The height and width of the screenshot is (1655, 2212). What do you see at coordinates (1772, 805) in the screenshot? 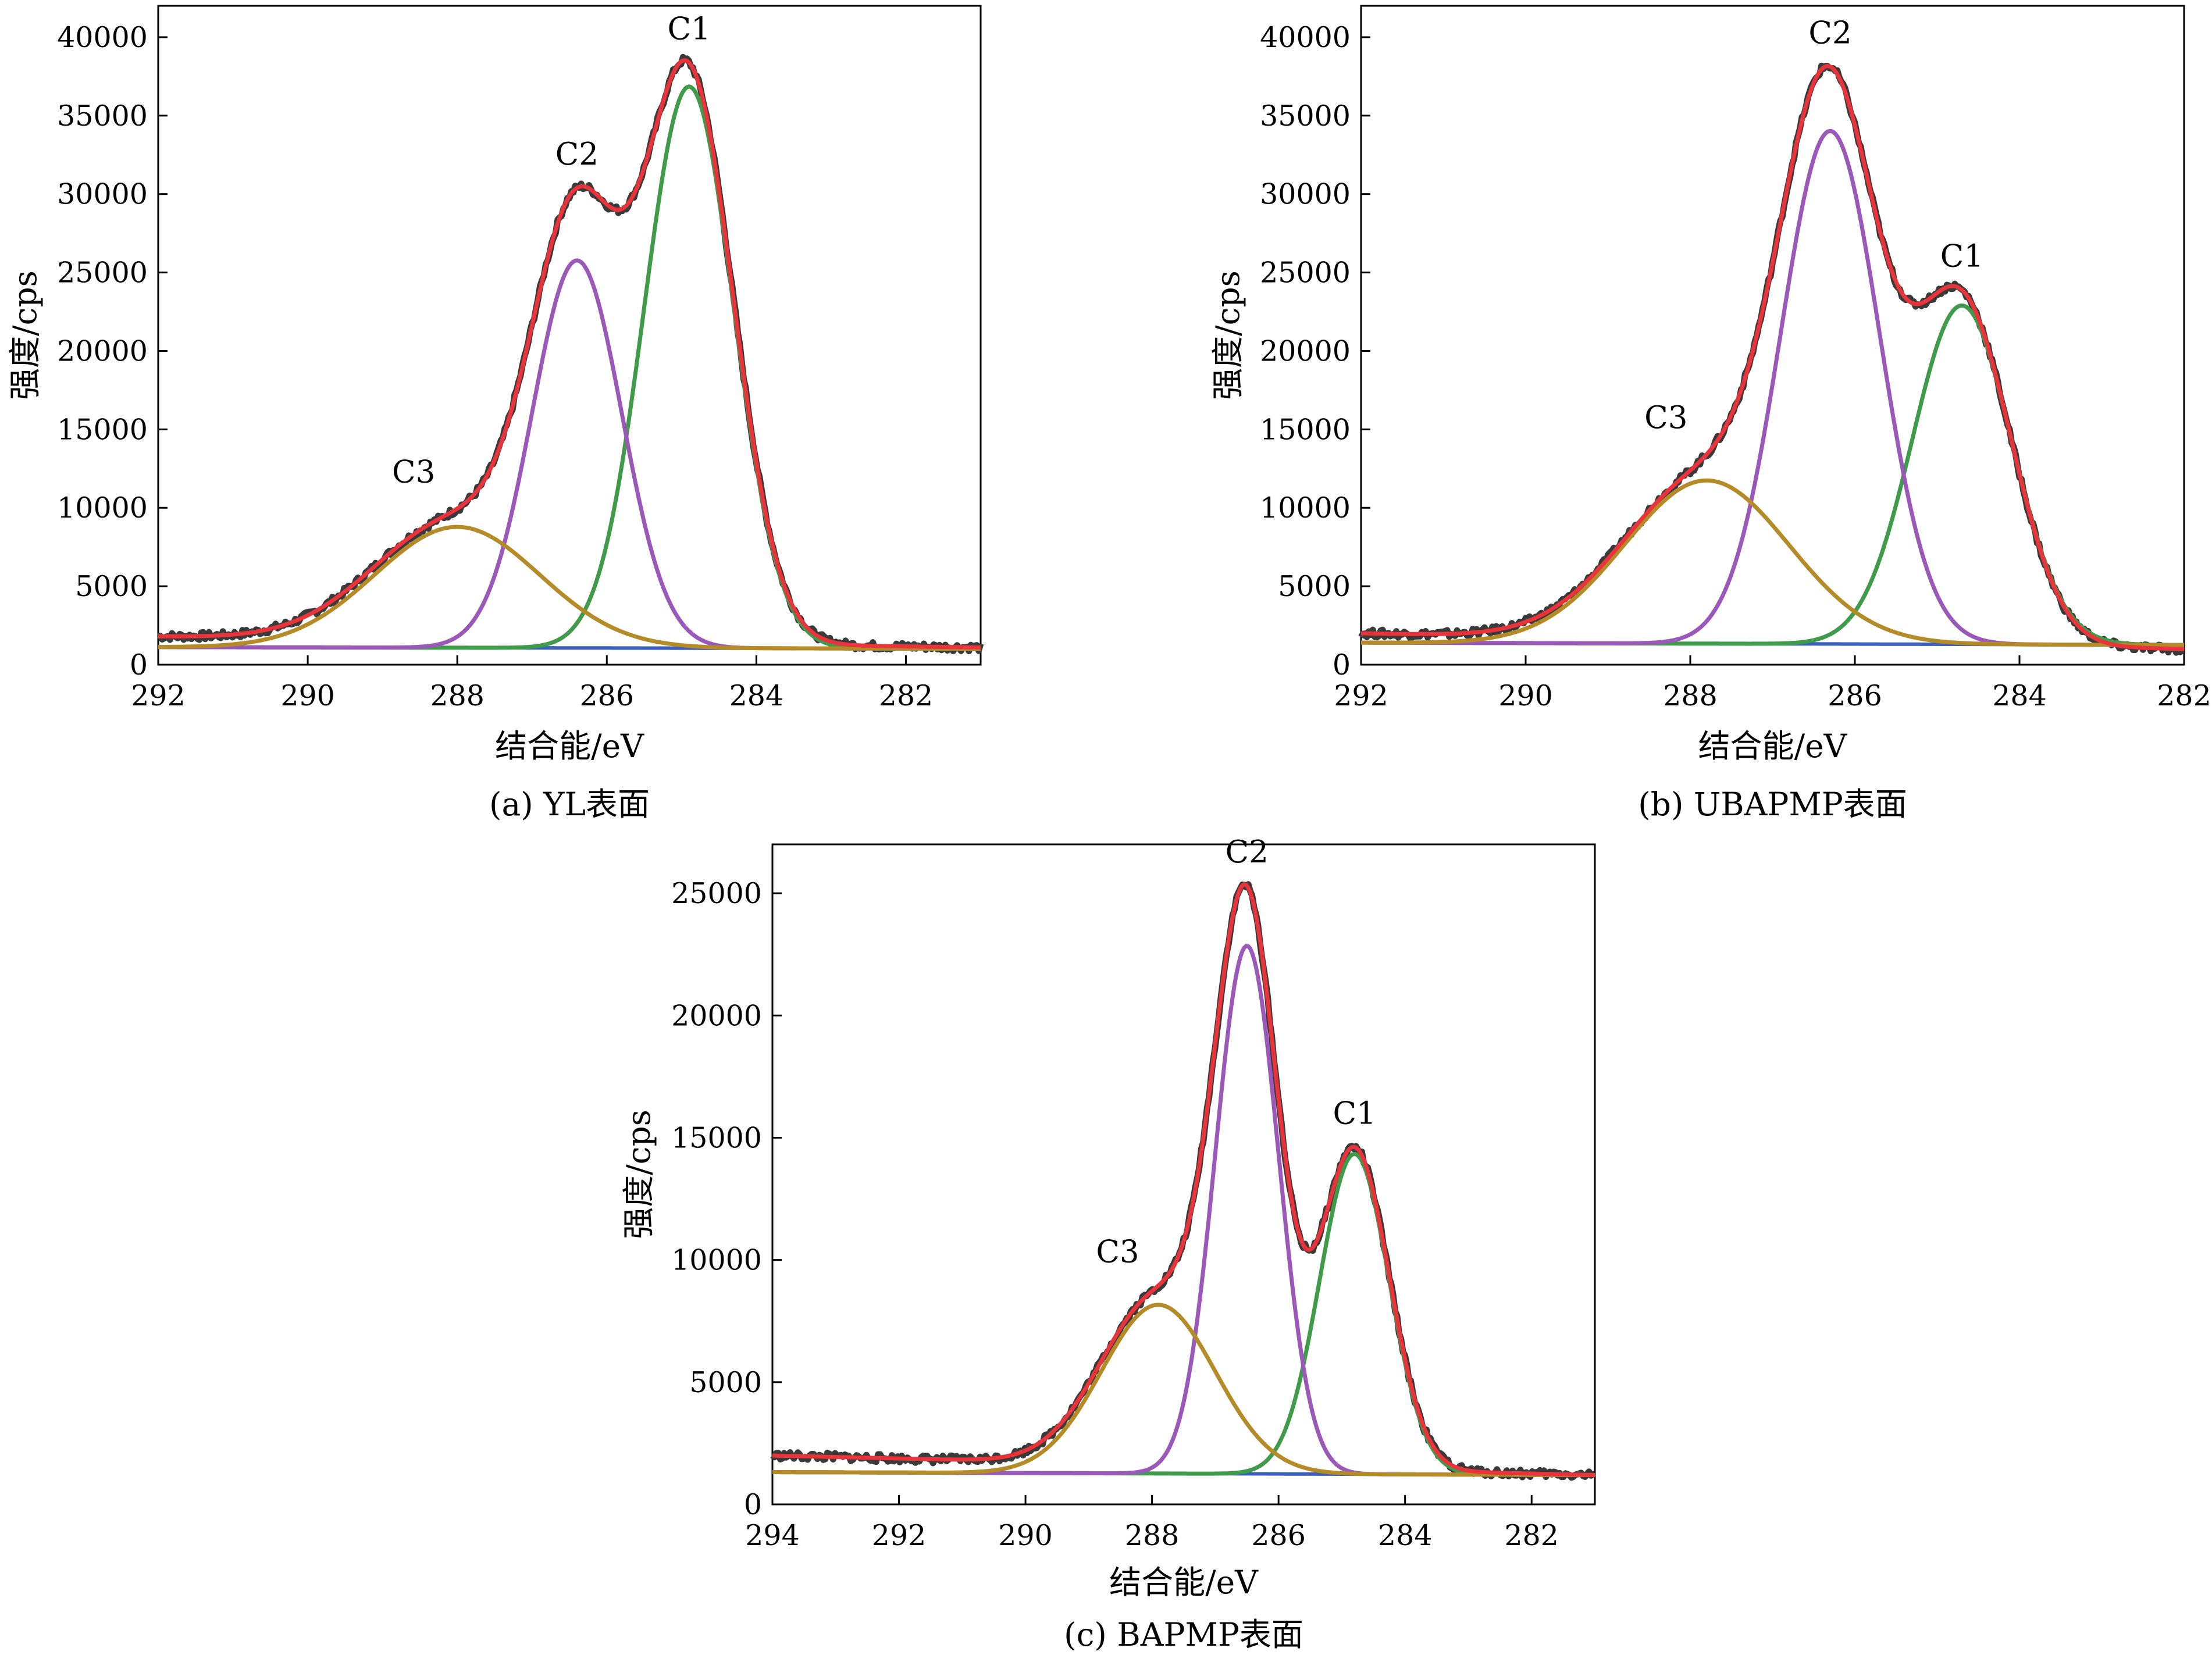
I see `panel-caption: (b) UBAPMP表面` at bounding box center [1772, 805].